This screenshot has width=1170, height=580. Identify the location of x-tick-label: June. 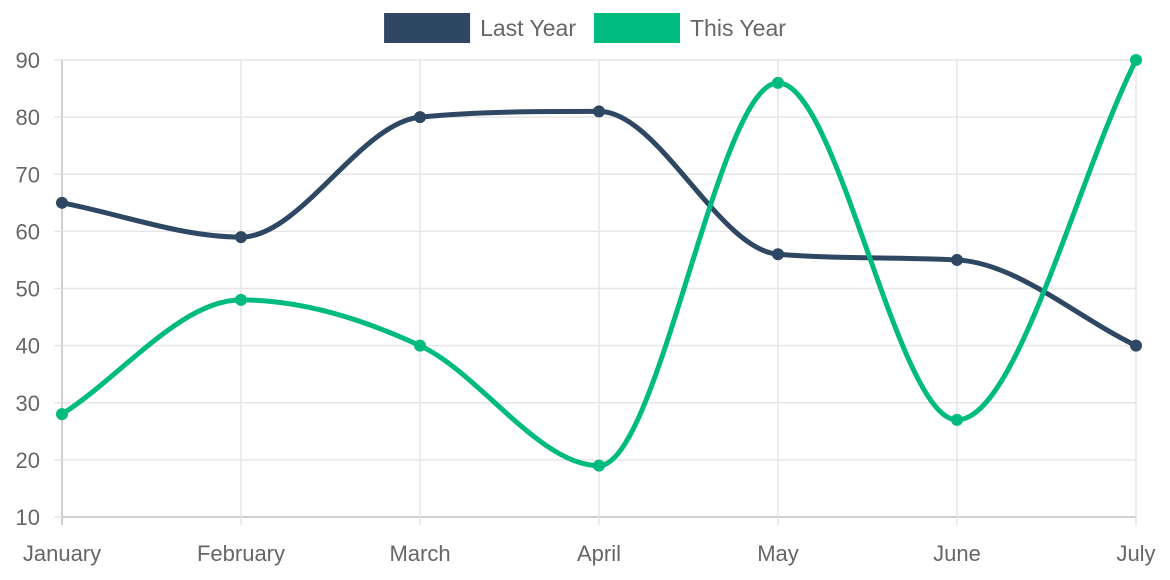
(957, 553).